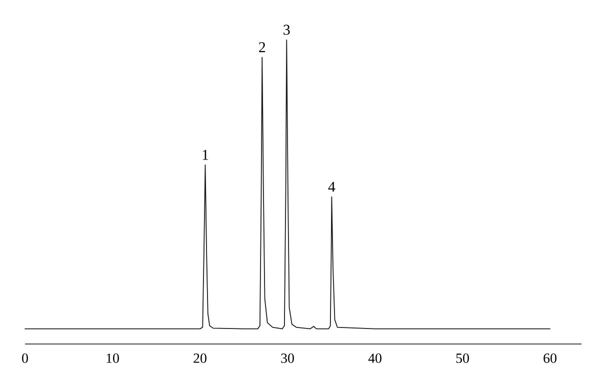 The height and width of the screenshot is (389, 600). Describe the element at coordinates (550, 358) in the screenshot. I see `x-tick-label: 60` at that location.